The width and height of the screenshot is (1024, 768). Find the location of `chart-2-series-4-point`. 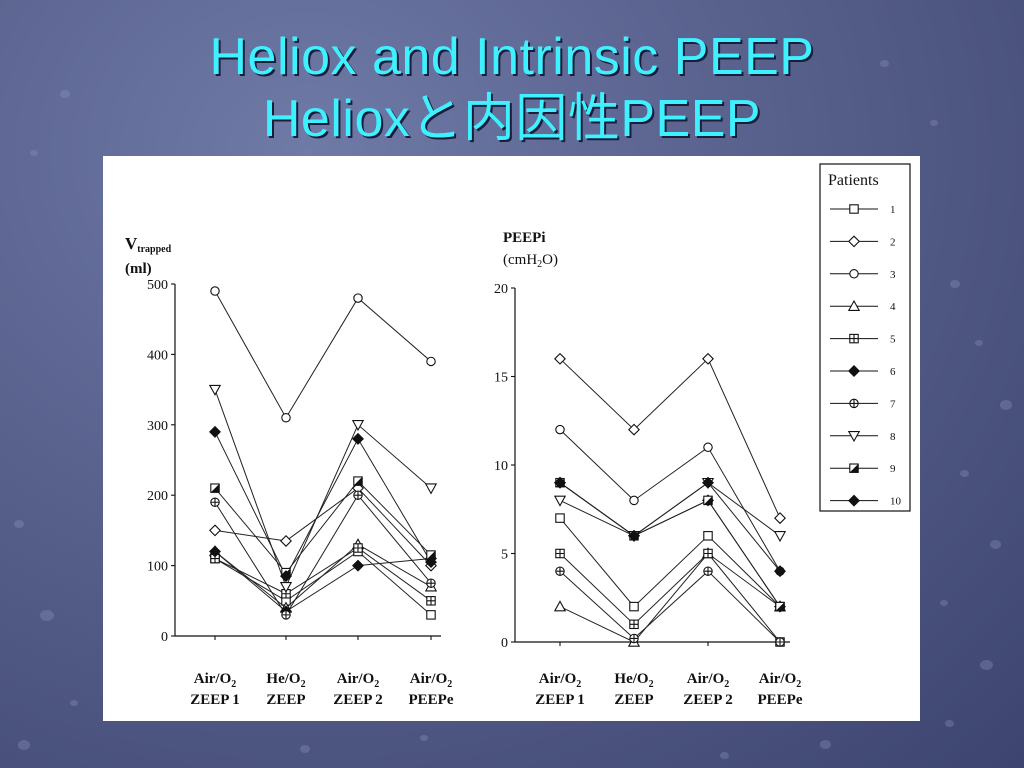

chart-2-series-4-point is located at coordinates (560, 606).